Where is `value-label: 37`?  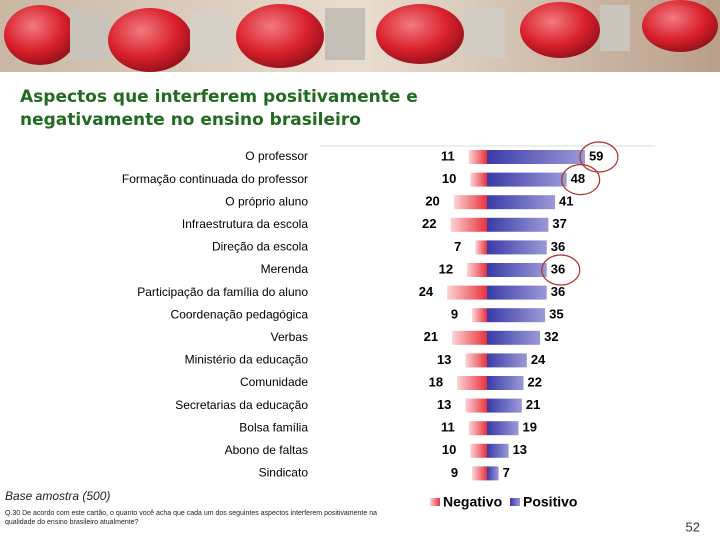 value-label: 37 is located at coordinates (559, 223).